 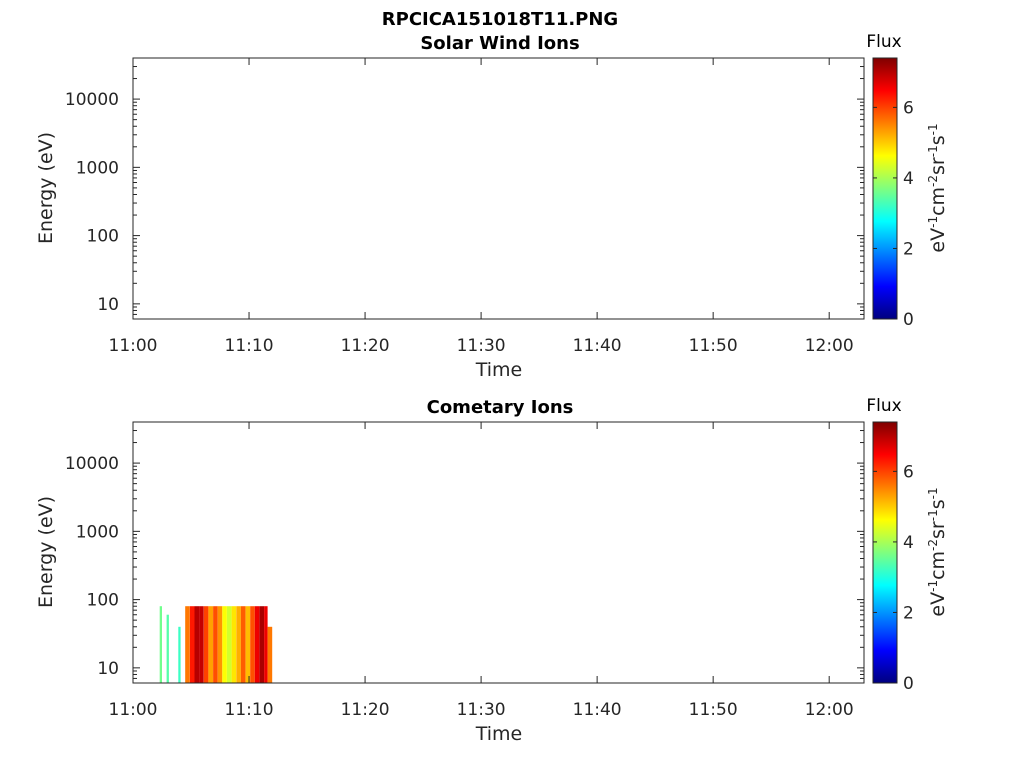 I want to click on solar-wind-colorbar-tick-label: 4, so click(x=908, y=179).